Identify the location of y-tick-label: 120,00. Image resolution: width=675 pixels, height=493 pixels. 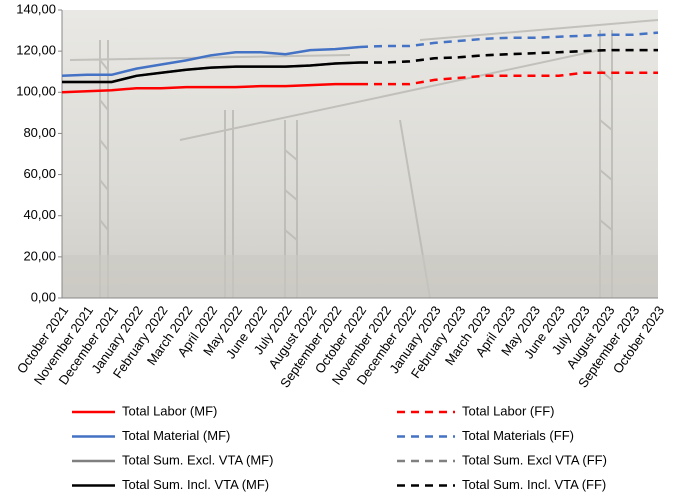
(36, 50).